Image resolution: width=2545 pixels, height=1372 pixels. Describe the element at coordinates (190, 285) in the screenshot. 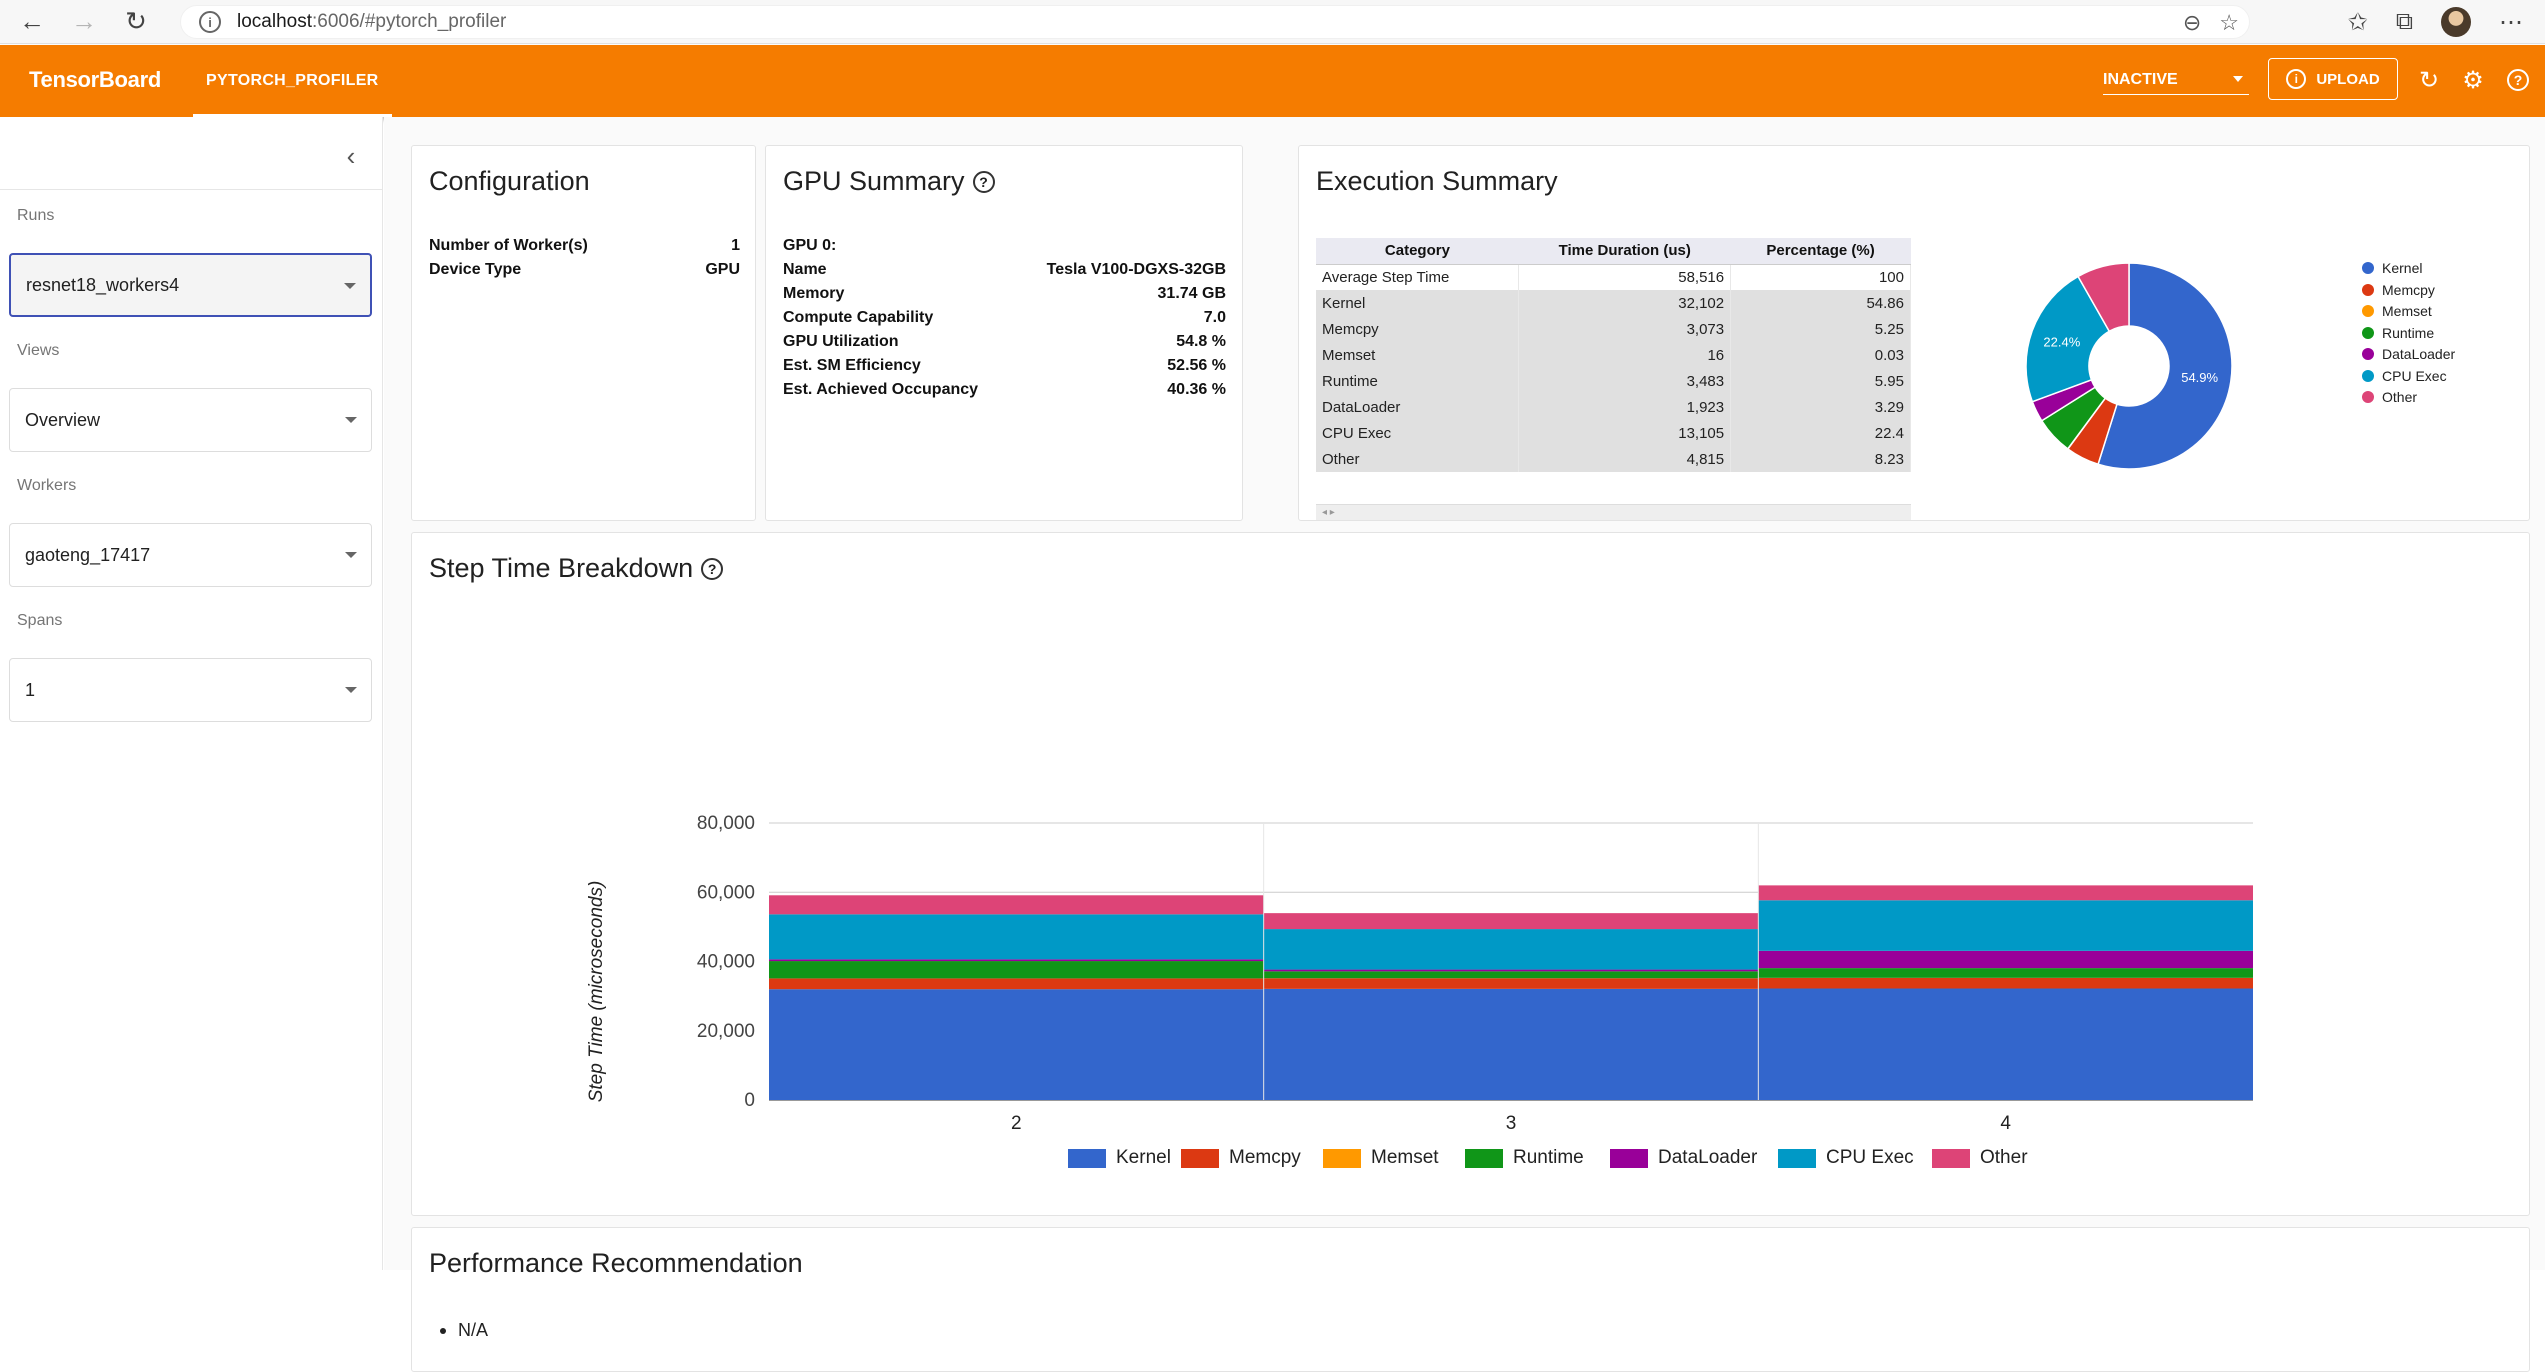

I see `runs-select: resnet18_workers4` at that location.